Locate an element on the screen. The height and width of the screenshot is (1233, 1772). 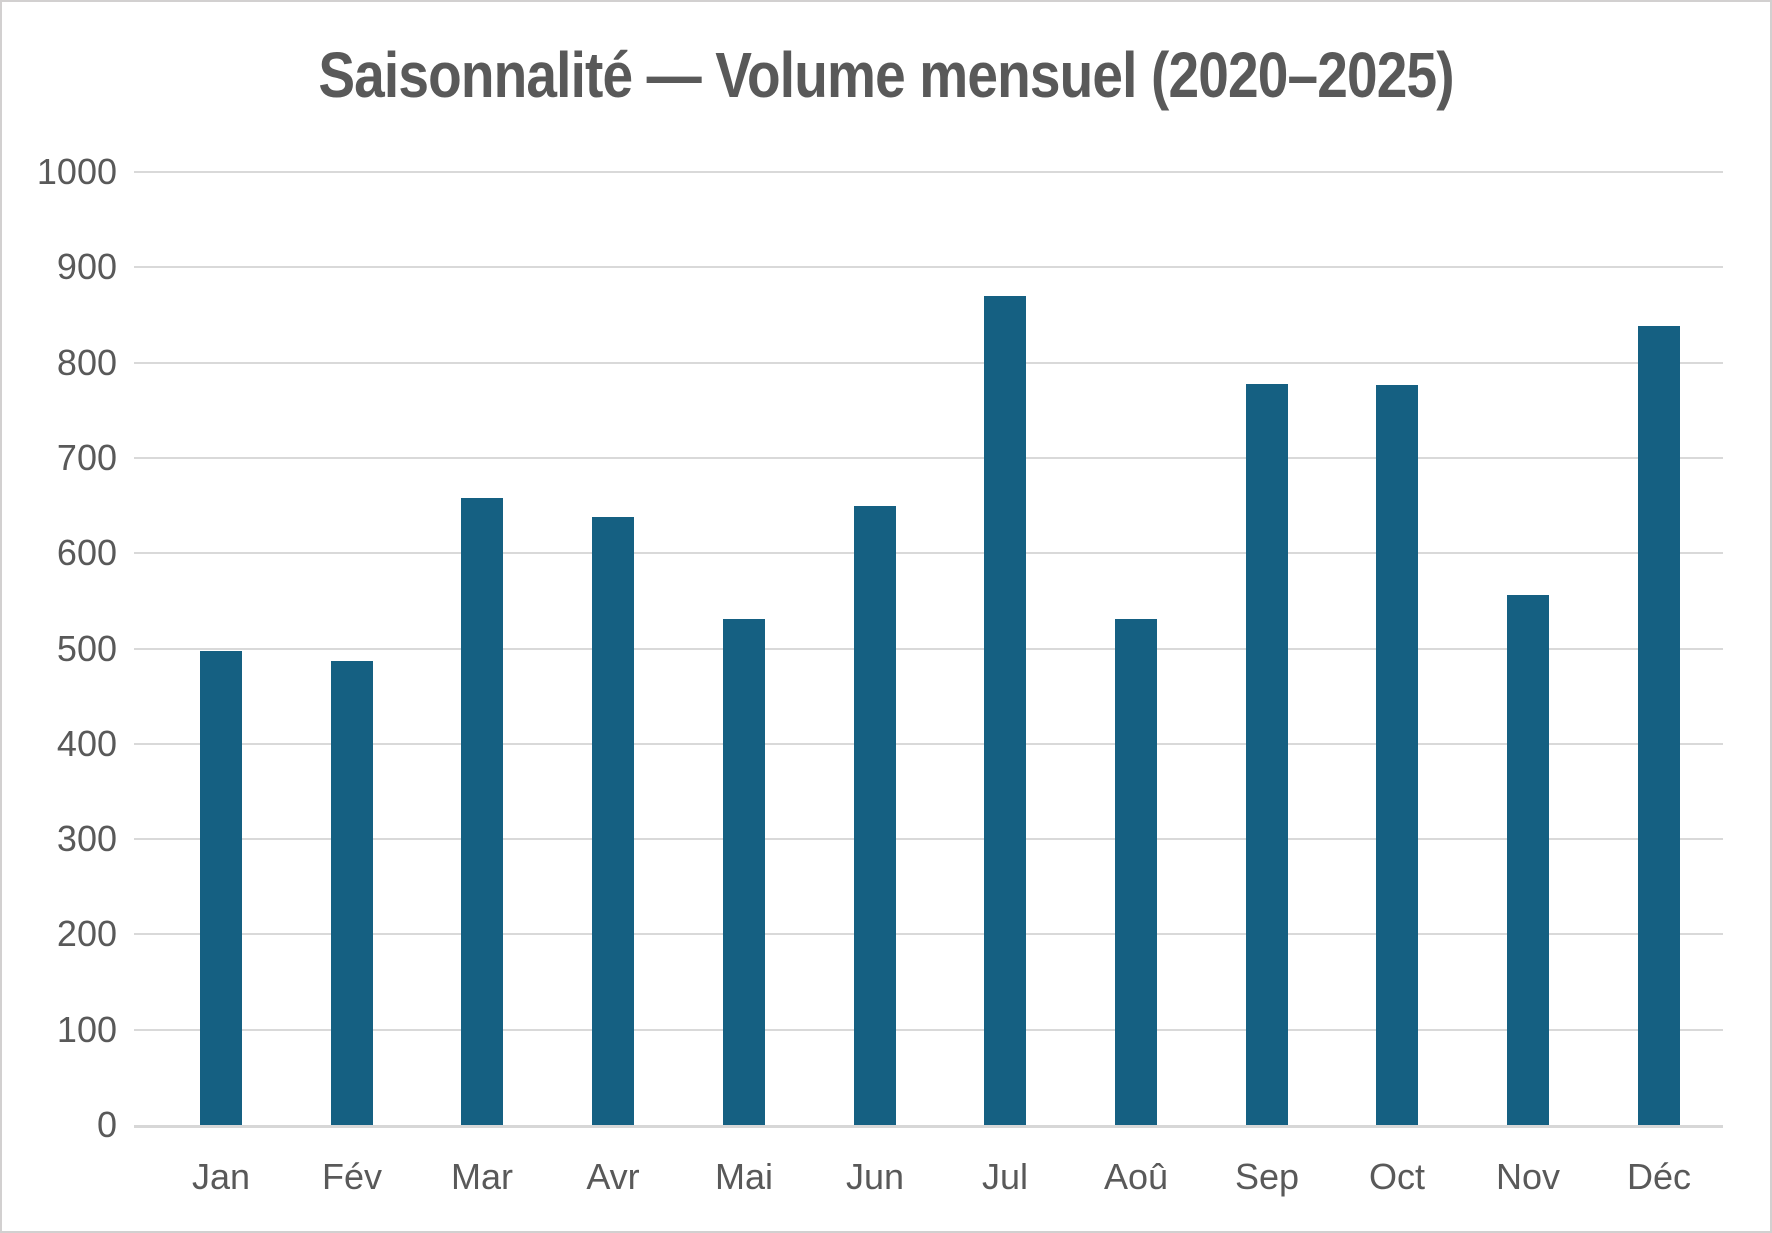
bar-fév is located at coordinates (352, 893).